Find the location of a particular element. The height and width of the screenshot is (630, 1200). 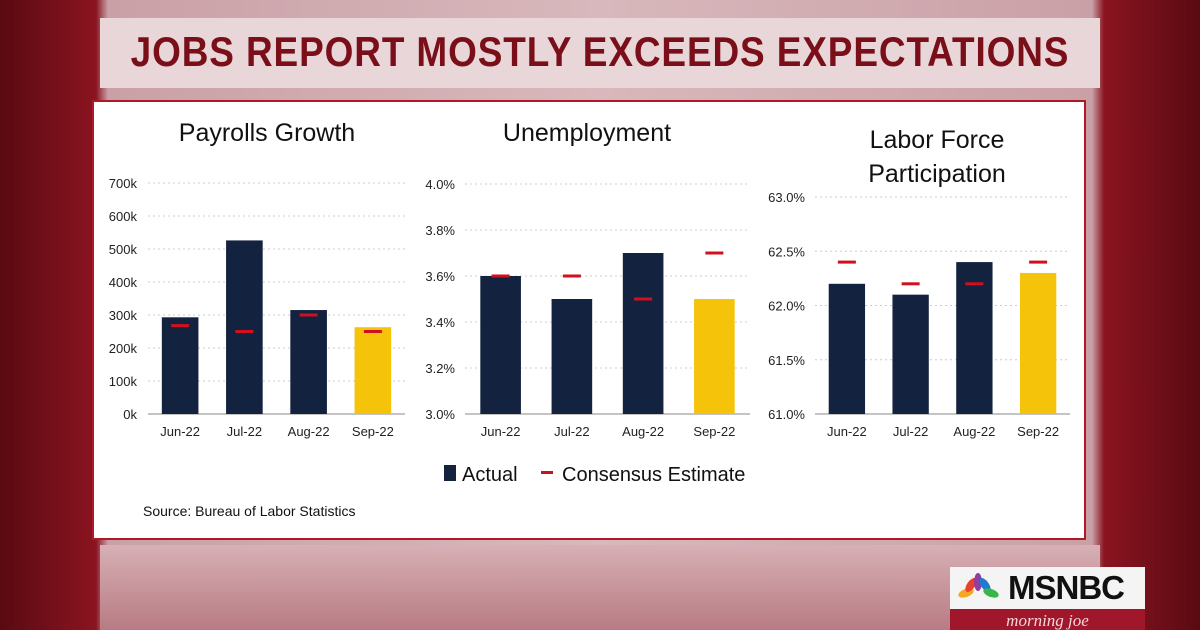

chart-title-payrolls: Payrolls Growth is located at coordinates (267, 133).